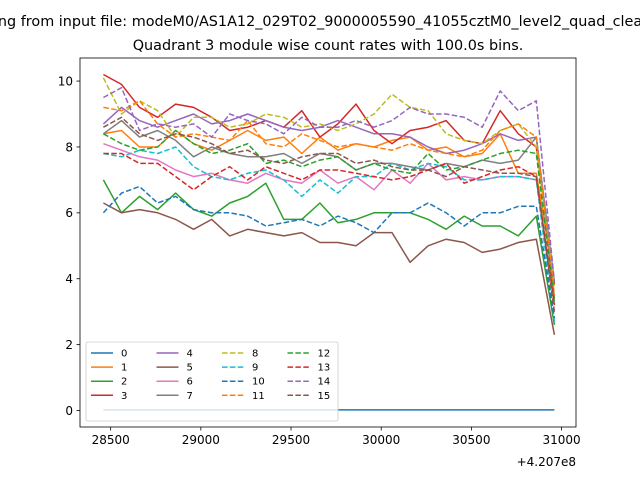 This screenshot has height=480, width=640. What do you see at coordinates (324, 354) in the screenshot?
I see `legend-label: 12` at bounding box center [324, 354].